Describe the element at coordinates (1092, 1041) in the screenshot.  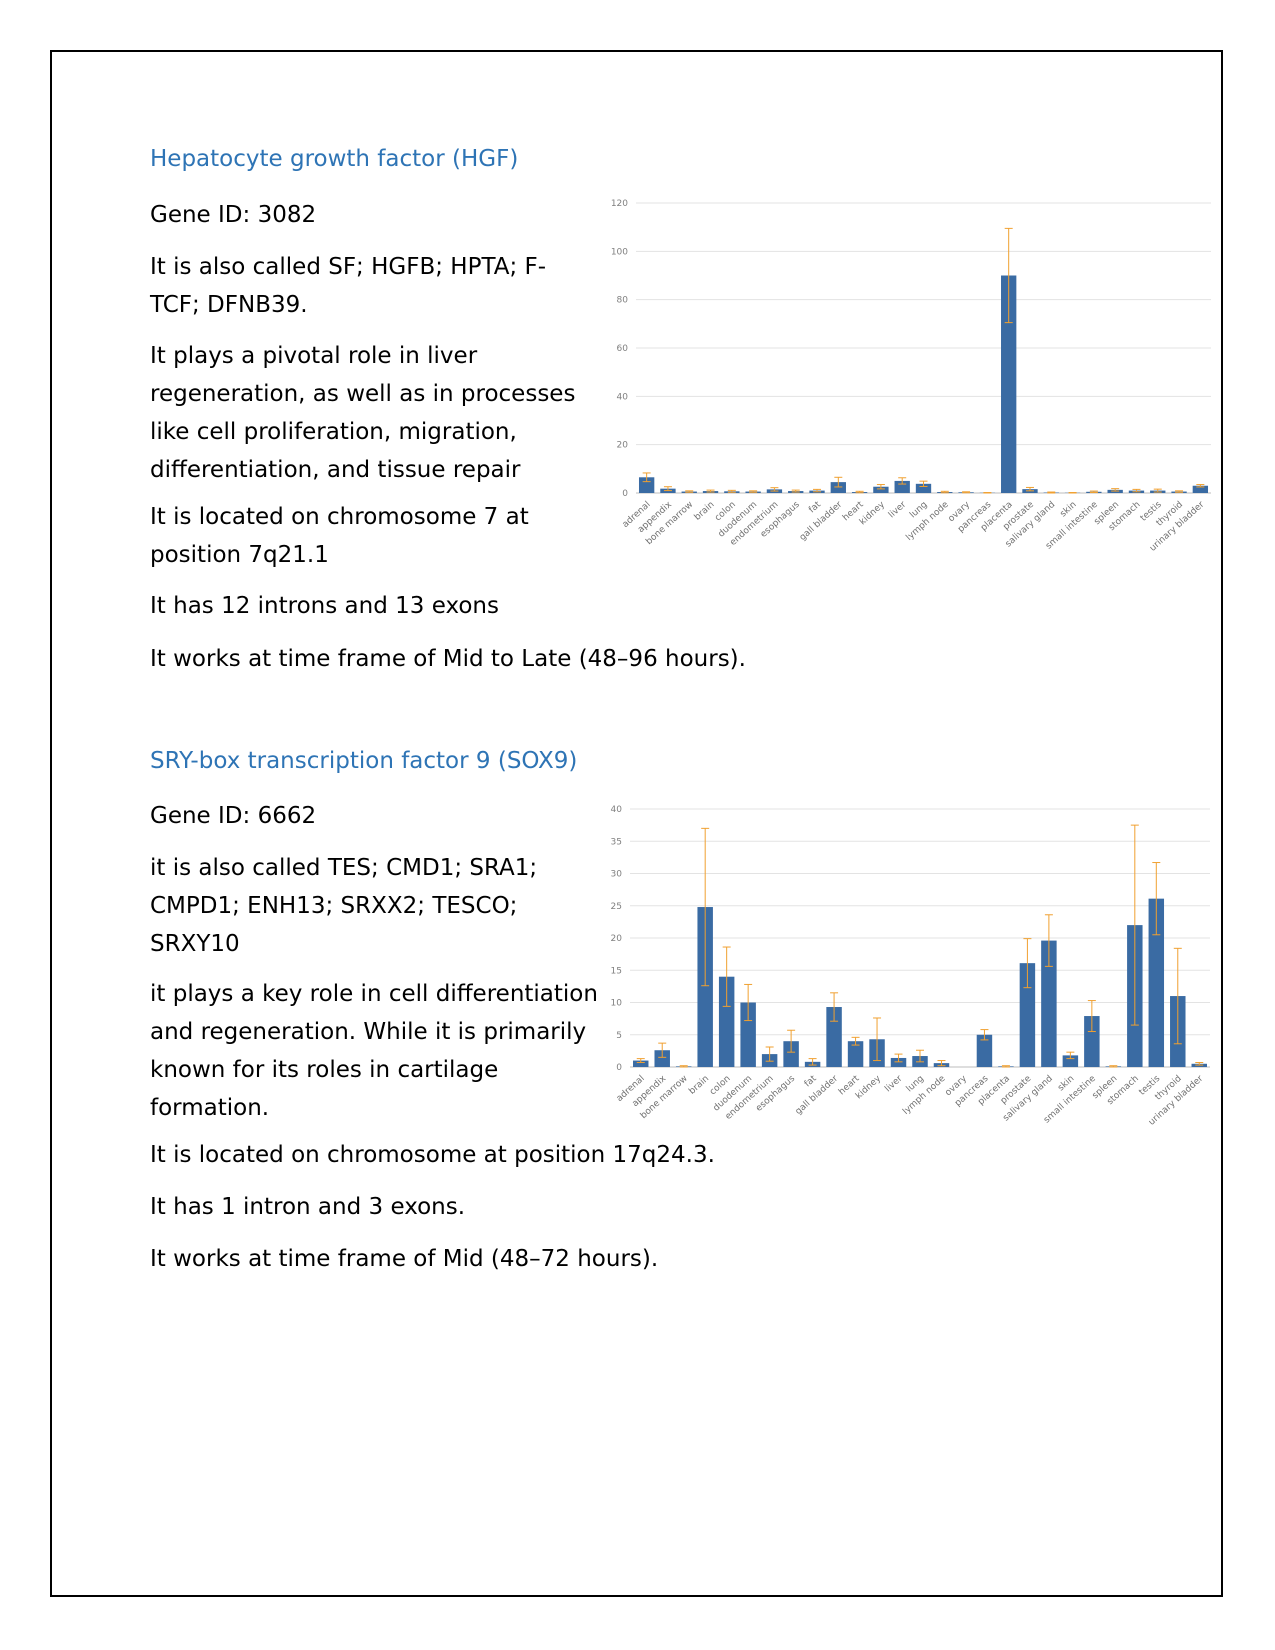
I see `bar-small-intestine` at that location.